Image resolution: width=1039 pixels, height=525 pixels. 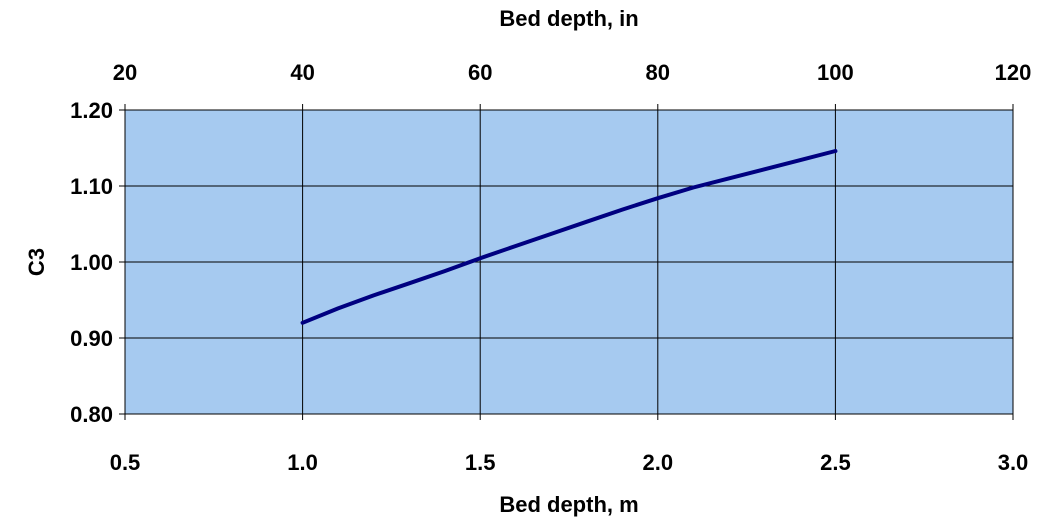 What do you see at coordinates (36, 262) in the screenshot?
I see `y-axis-title: C3` at bounding box center [36, 262].